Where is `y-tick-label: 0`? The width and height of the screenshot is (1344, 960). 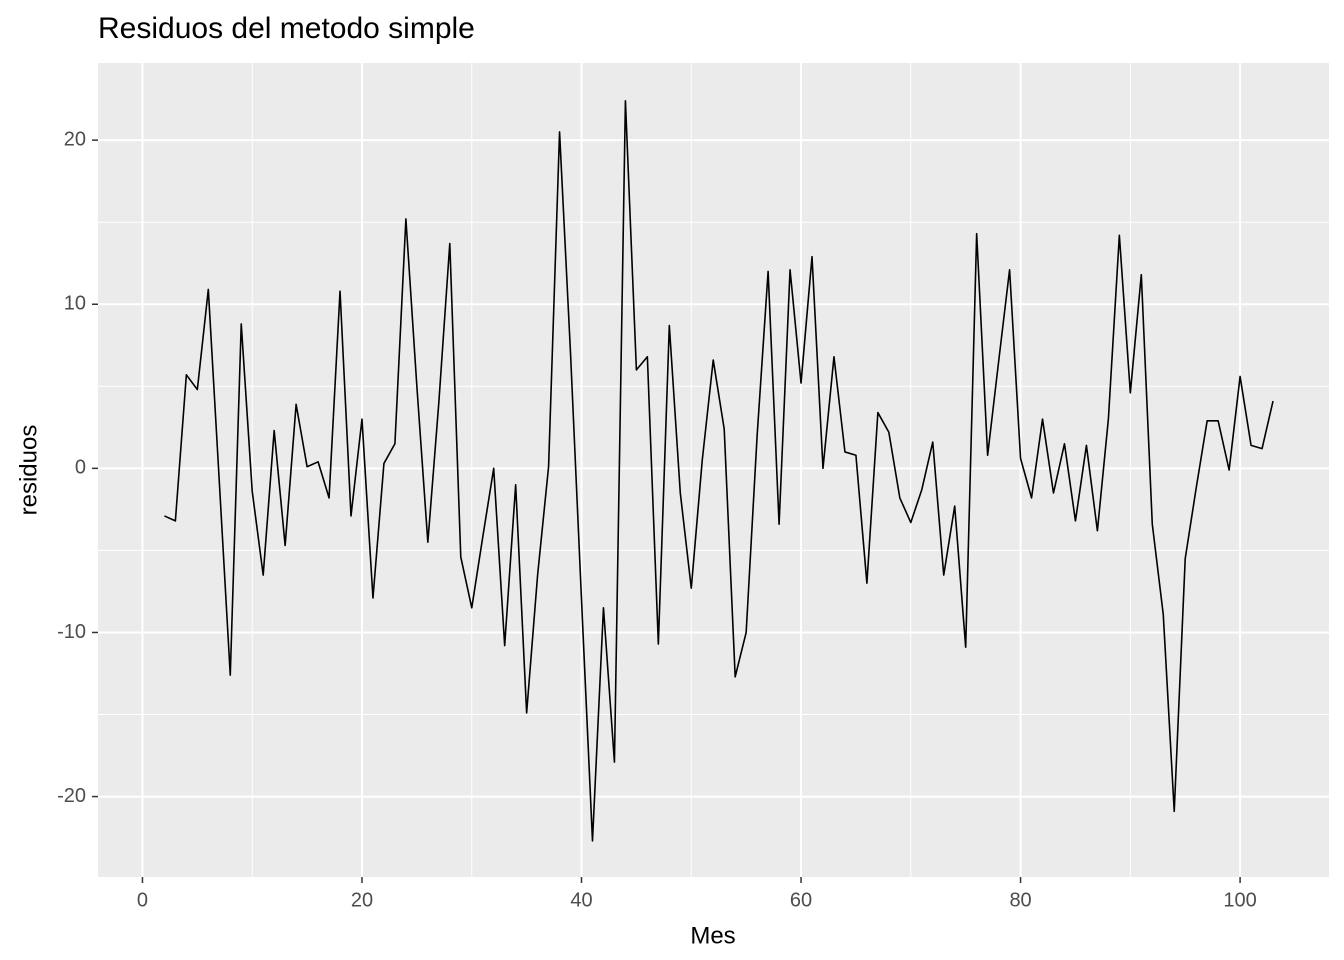 y-tick-label: 0 is located at coordinates (80, 468).